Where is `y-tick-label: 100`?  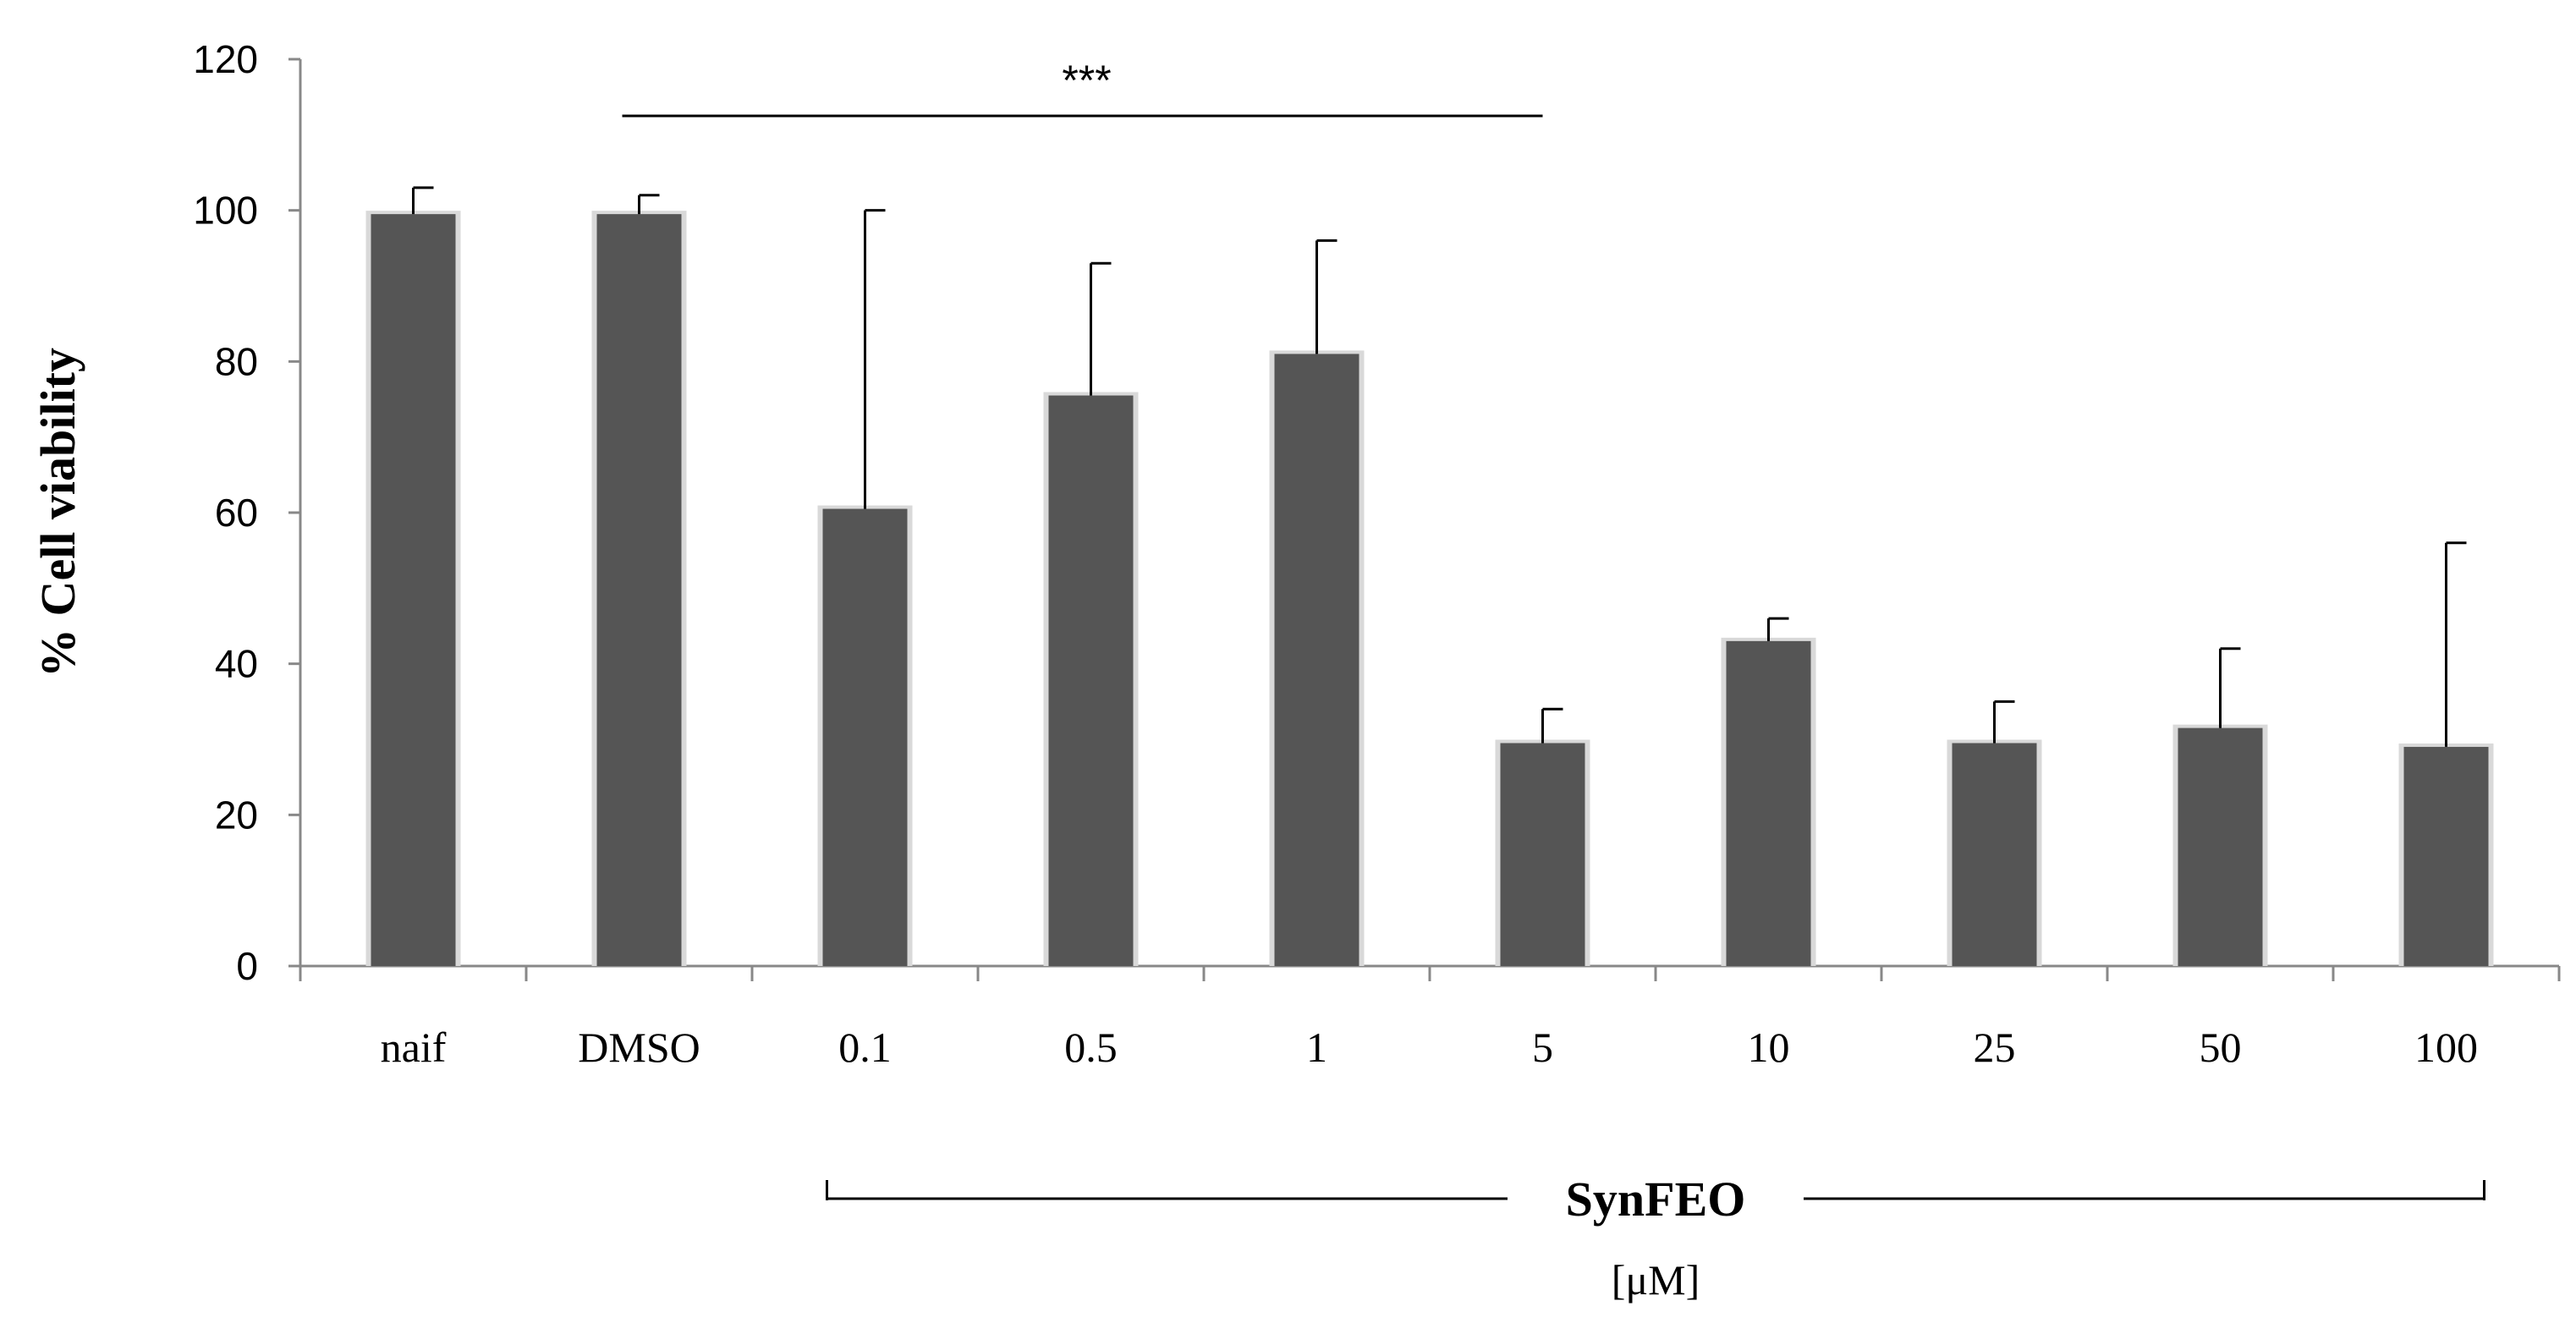
y-tick-label: 100 is located at coordinates (225, 211).